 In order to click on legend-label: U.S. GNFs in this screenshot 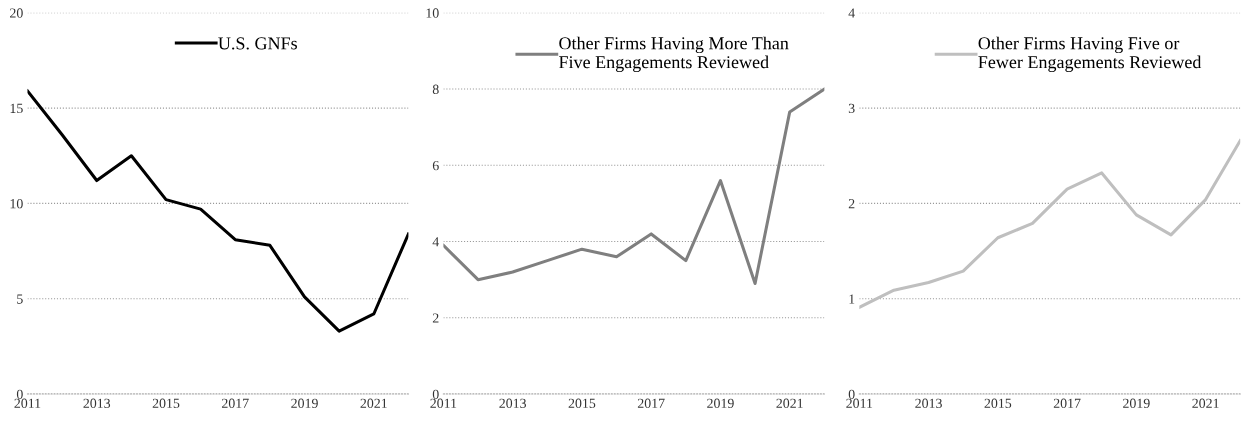, I will do `click(257, 43)`.